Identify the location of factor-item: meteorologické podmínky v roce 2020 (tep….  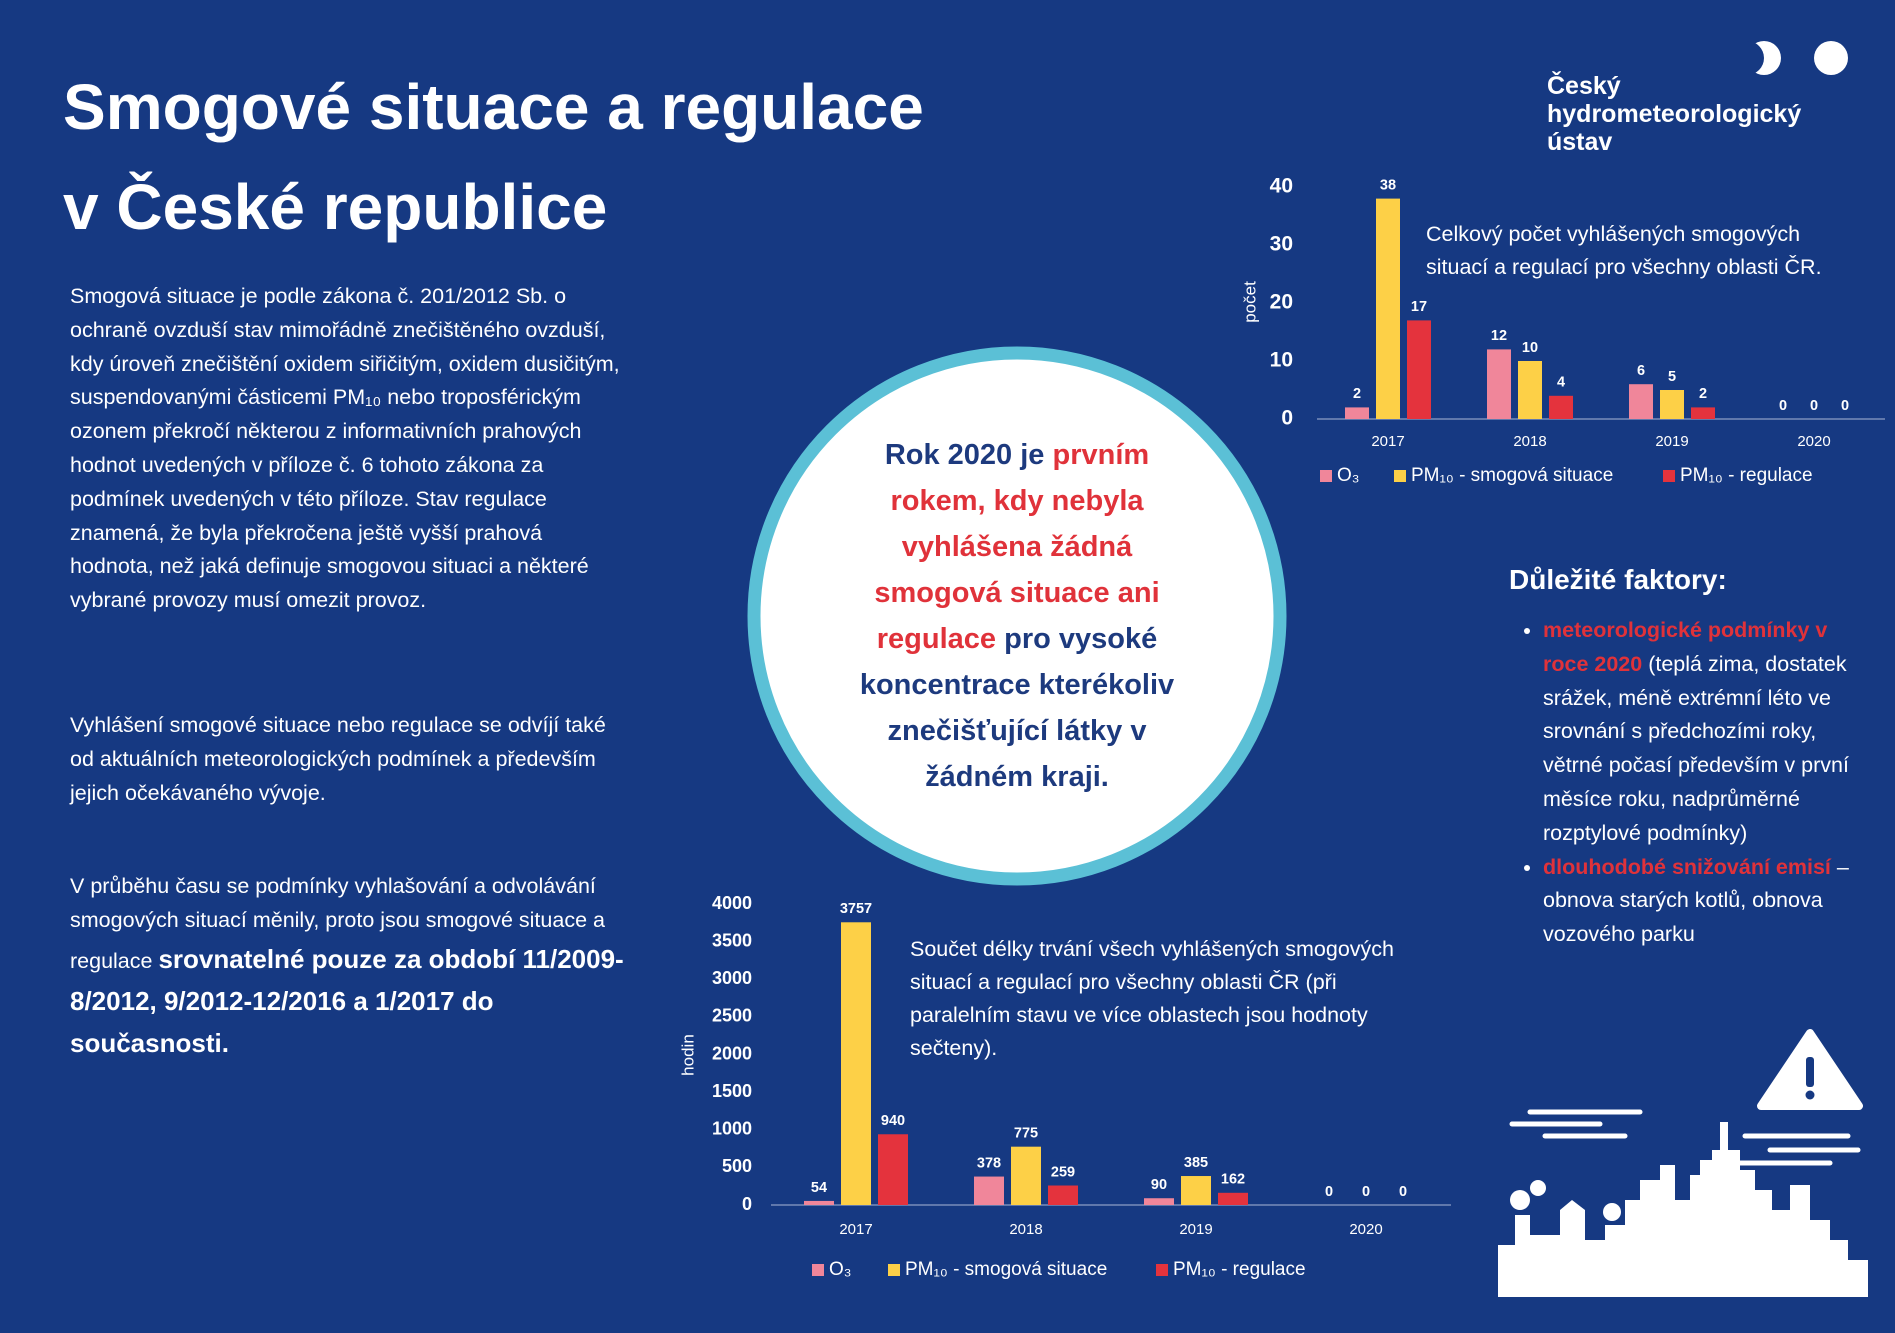
(1696, 732).